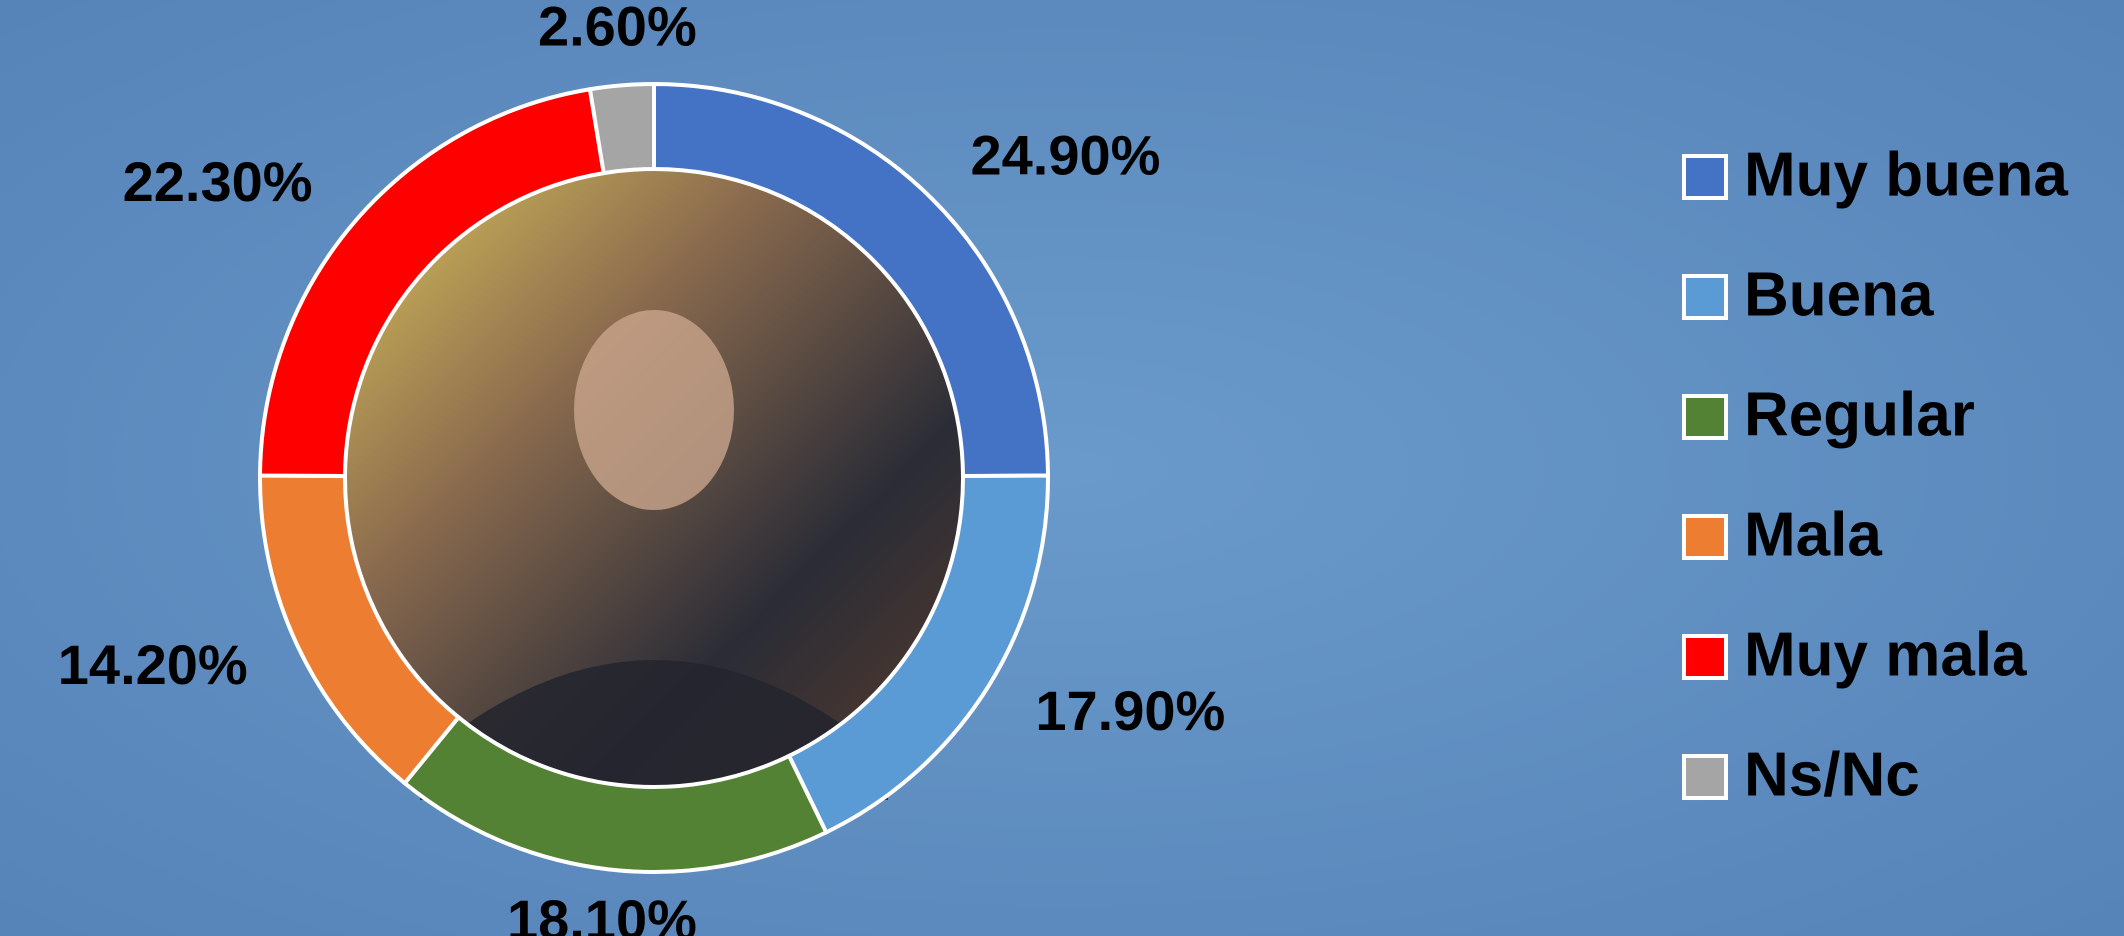 The width and height of the screenshot is (2124, 936). I want to click on data-label: 17.90%, so click(1130, 710).